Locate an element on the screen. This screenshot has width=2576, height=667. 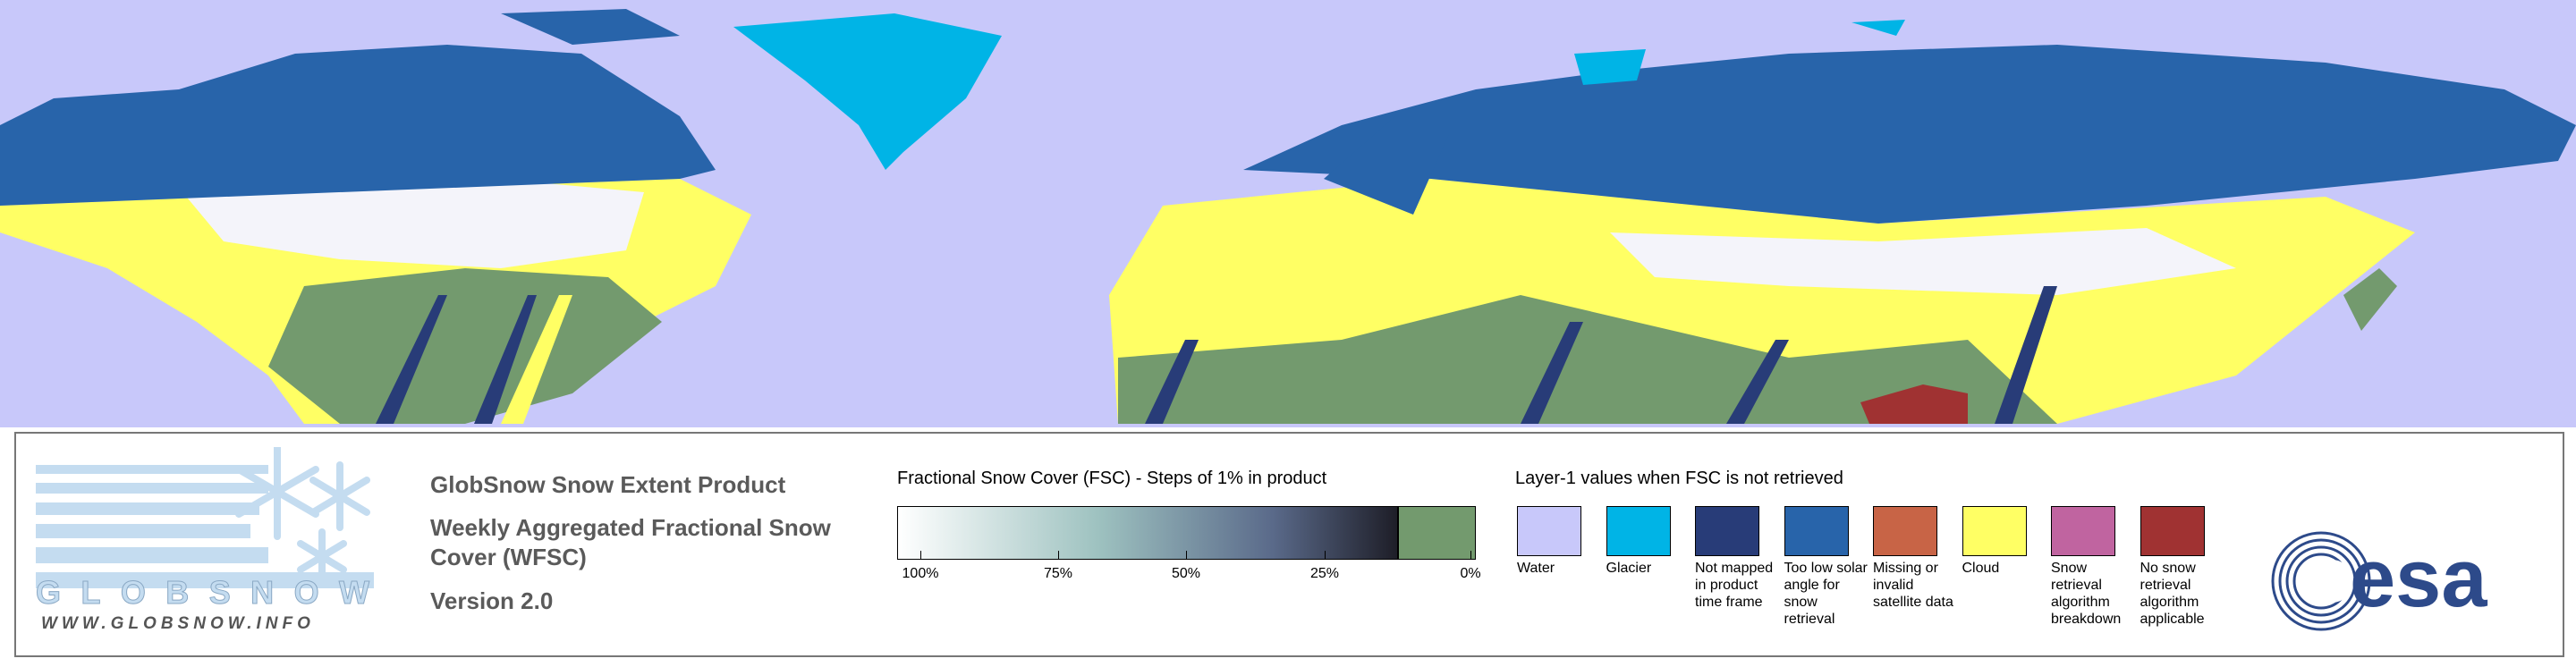
layer1-label: Water is located at coordinates (1536, 568).